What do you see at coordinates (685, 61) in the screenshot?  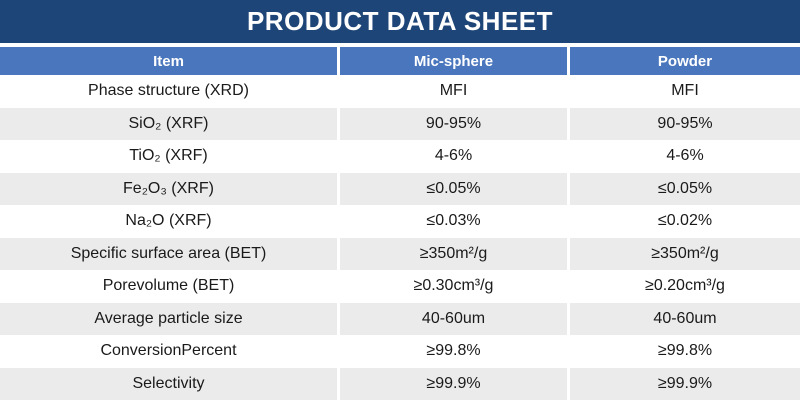 I see `column-header-powder: Powder` at bounding box center [685, 61].